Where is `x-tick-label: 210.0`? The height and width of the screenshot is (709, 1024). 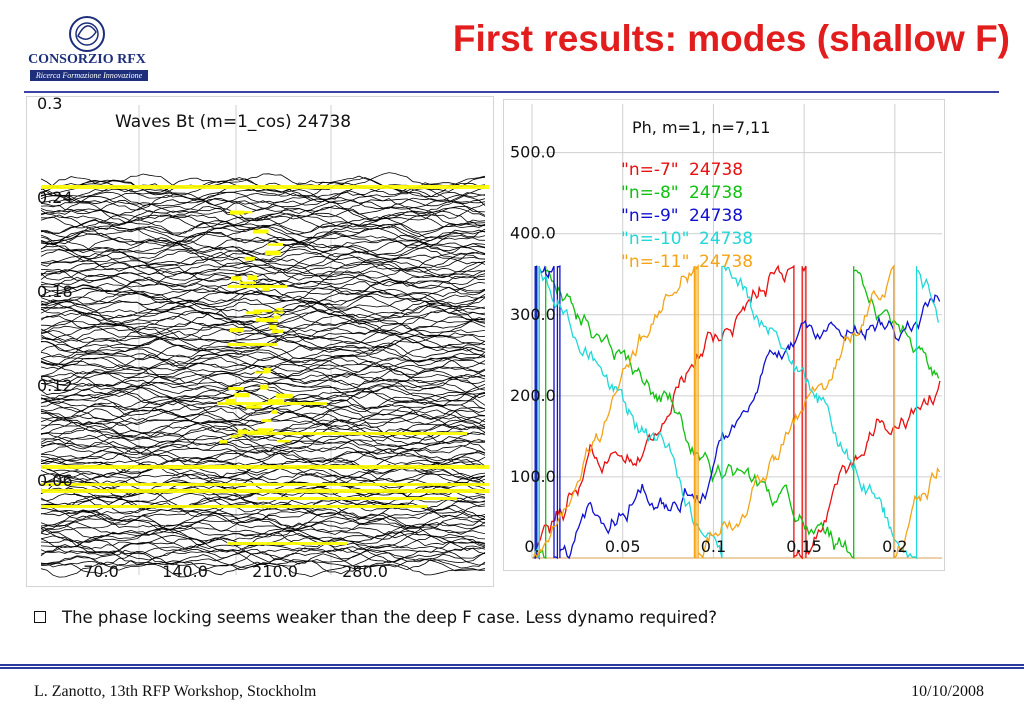 x-tick-label: 210.0 is located at coordinates (275, 571).